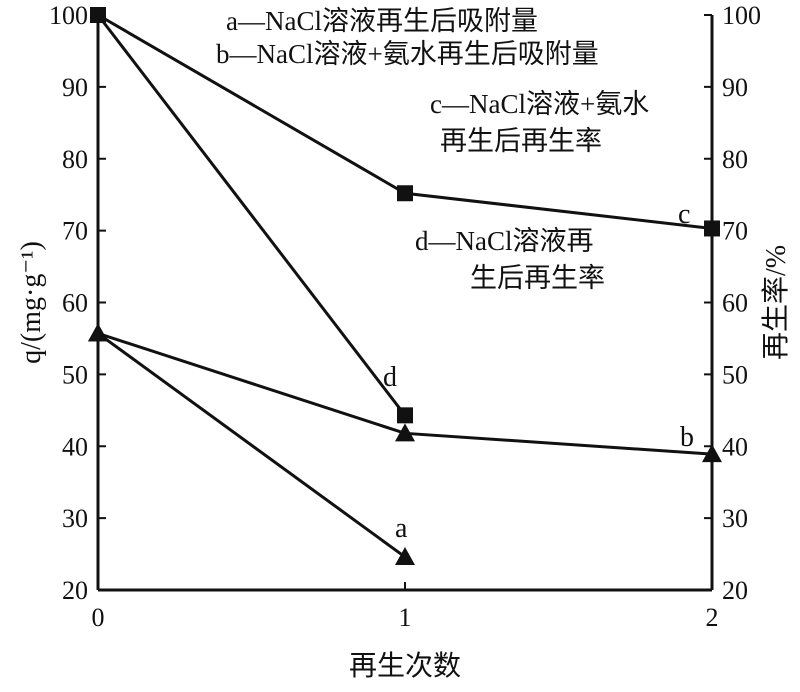 This screenshot has width=800, height=692. What do you see at coordinates (75, 446) in the screenshot?
I see `left-tick-label: 40` at bounding box center [75, 446].